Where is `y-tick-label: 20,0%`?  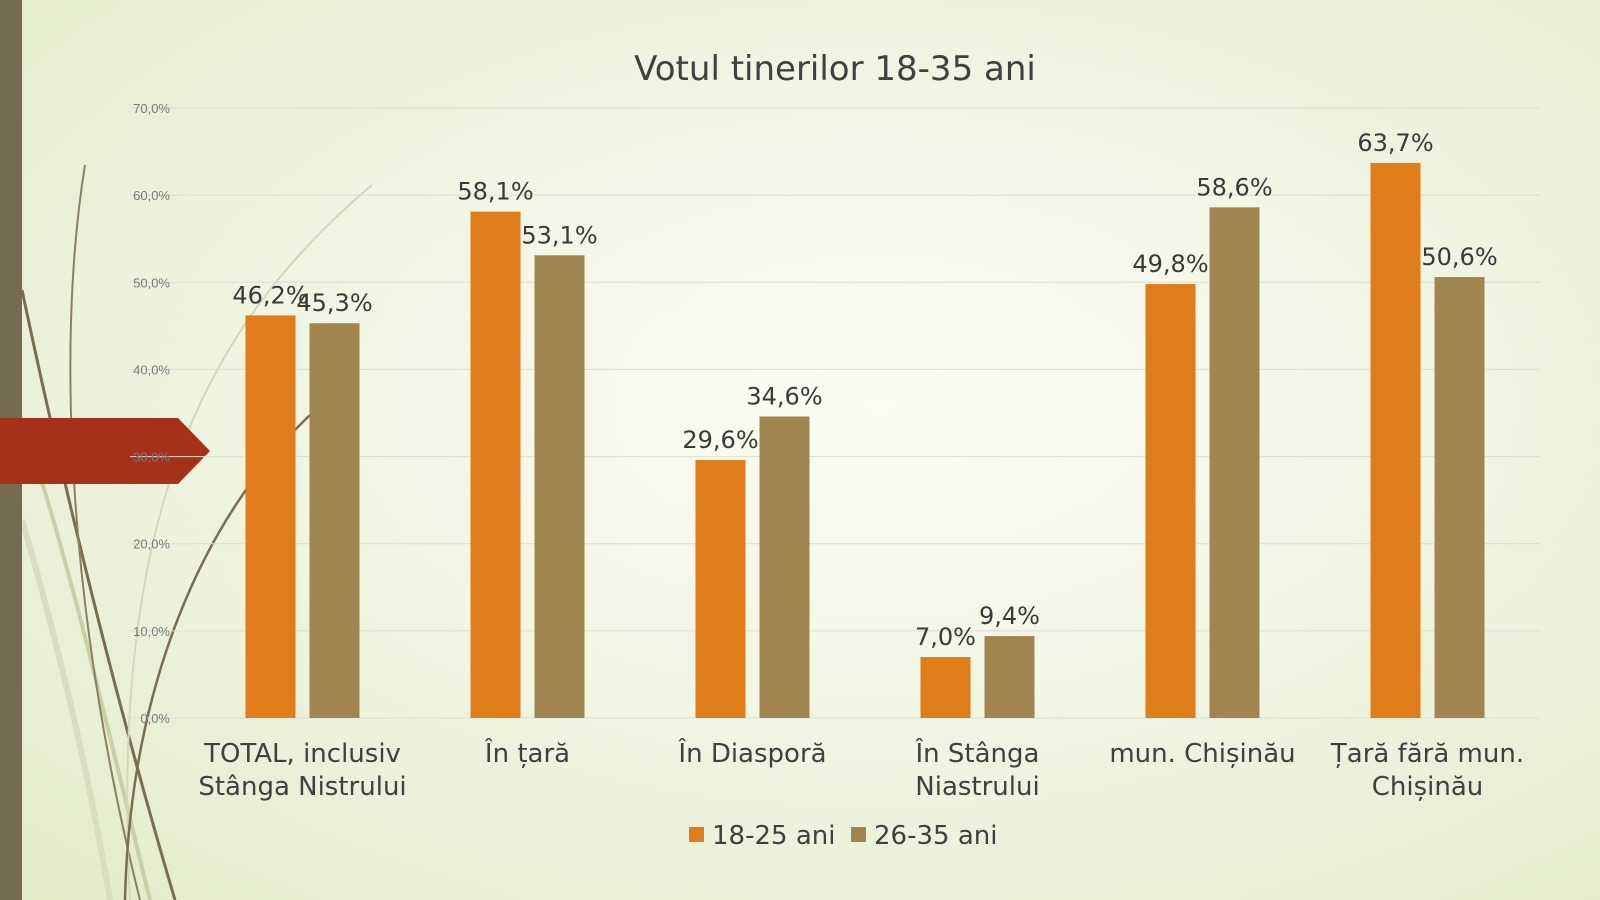
y-tick-label: 20,0% is located at coordinates (151, 544).